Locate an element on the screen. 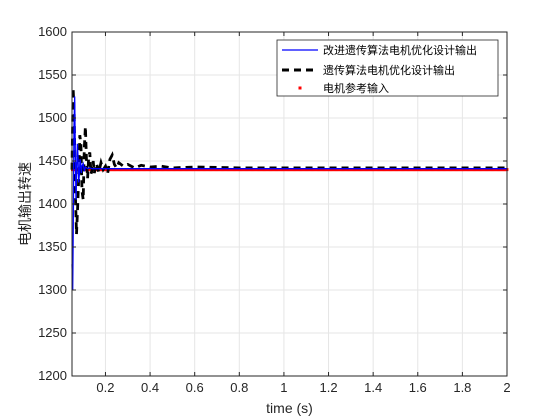 Image resolution: width=560 pixels, height=420 pixels. legend-swatch-reference is located at coordinates (300, 88).